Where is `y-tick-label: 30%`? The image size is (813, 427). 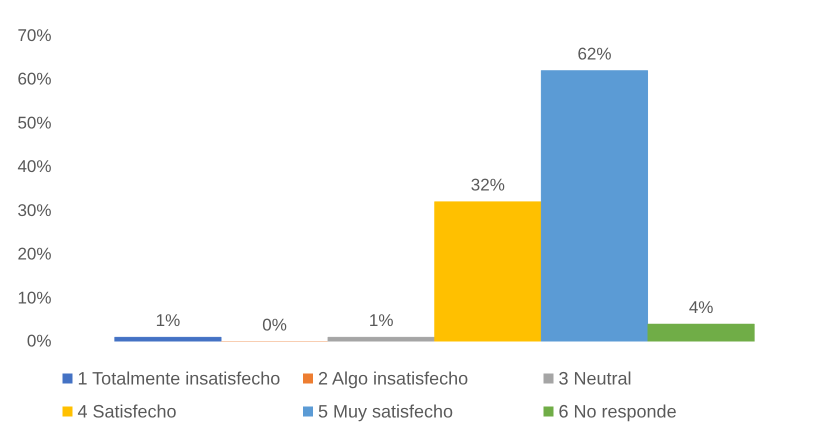
y-tick-label: 30% is located at coordinates (34, 210).